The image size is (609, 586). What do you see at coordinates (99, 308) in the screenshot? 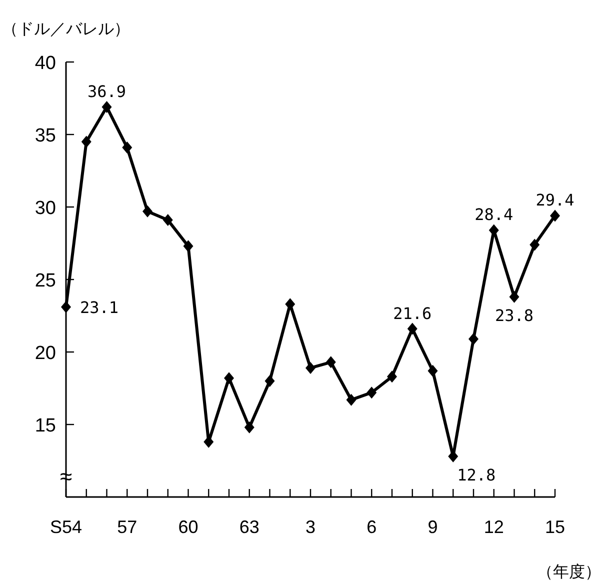
I see `data-label: 23.1` at bounding box center [99, 308].